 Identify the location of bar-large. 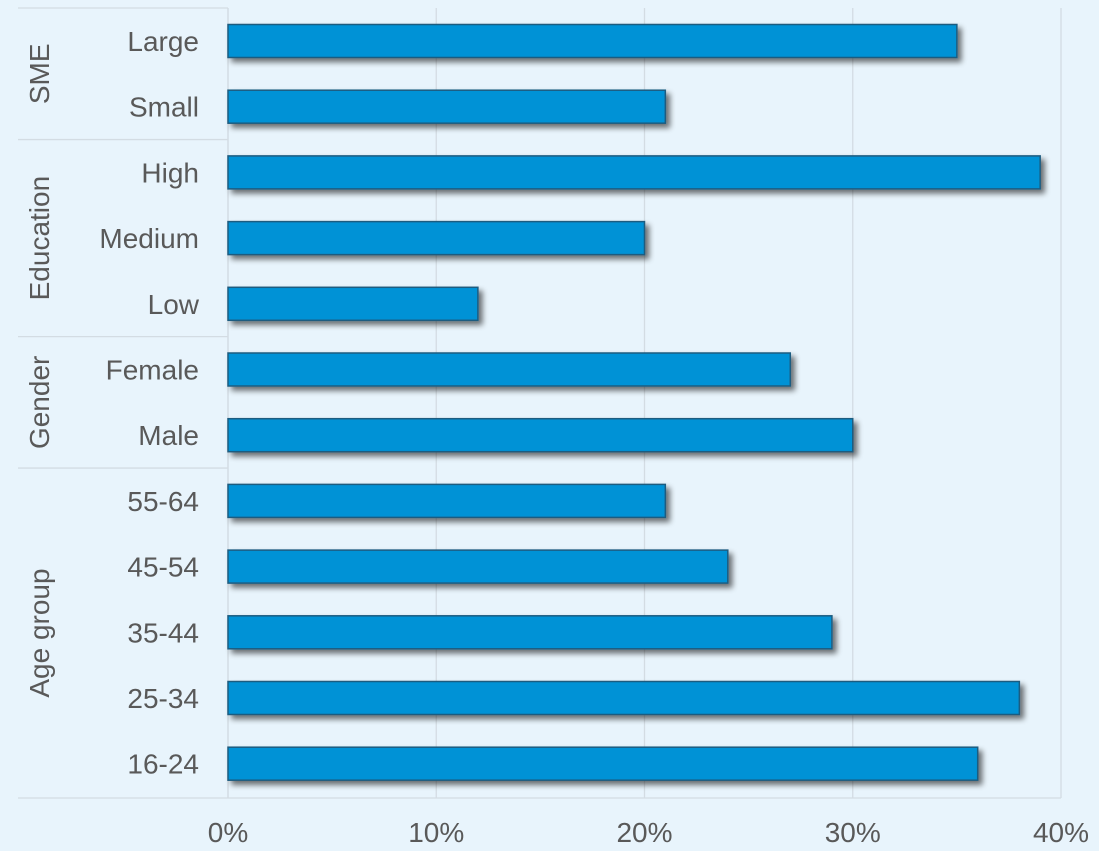
(592, 41).